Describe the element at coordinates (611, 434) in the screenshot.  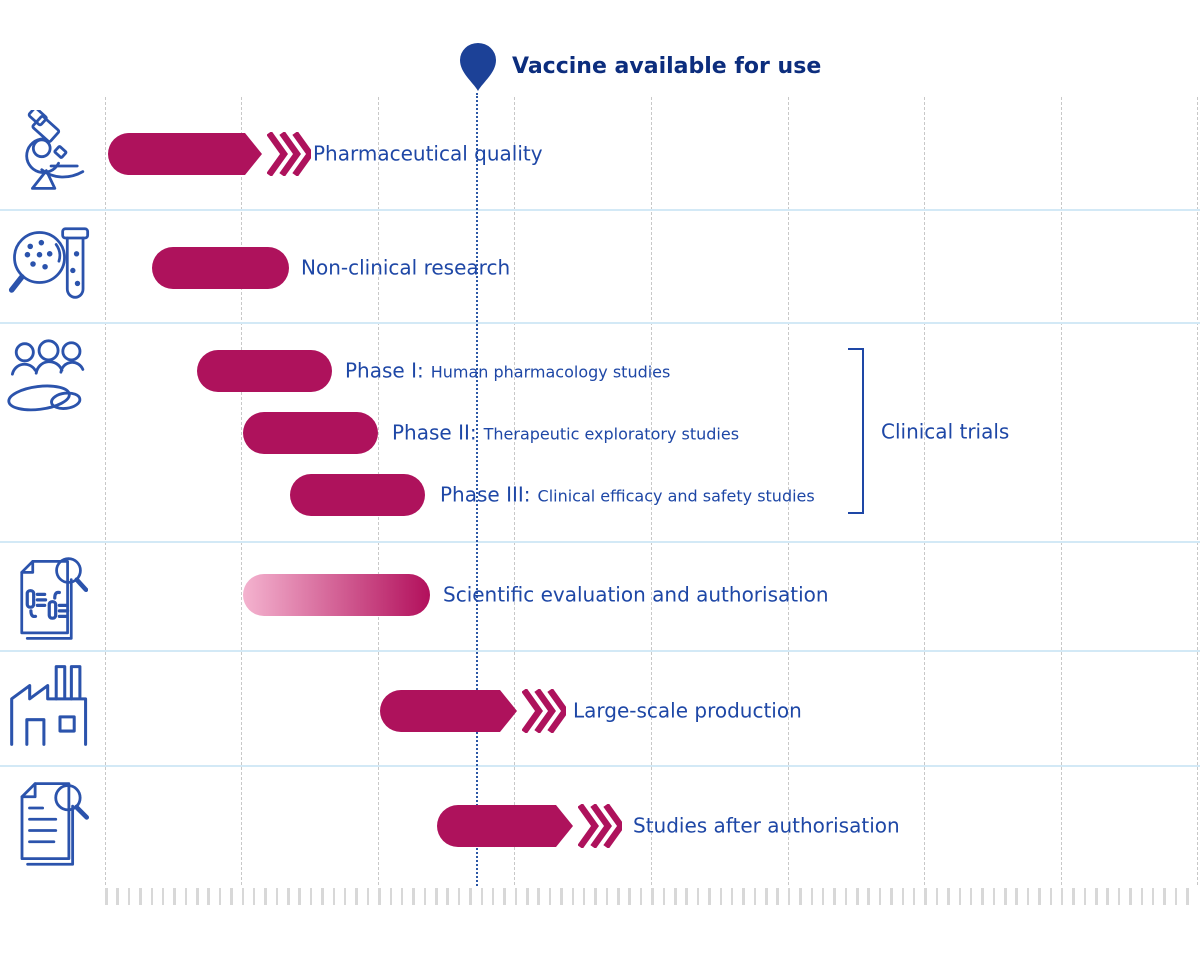
I see `phase-2-desc: Therapeutic exploratory studies` at that location.